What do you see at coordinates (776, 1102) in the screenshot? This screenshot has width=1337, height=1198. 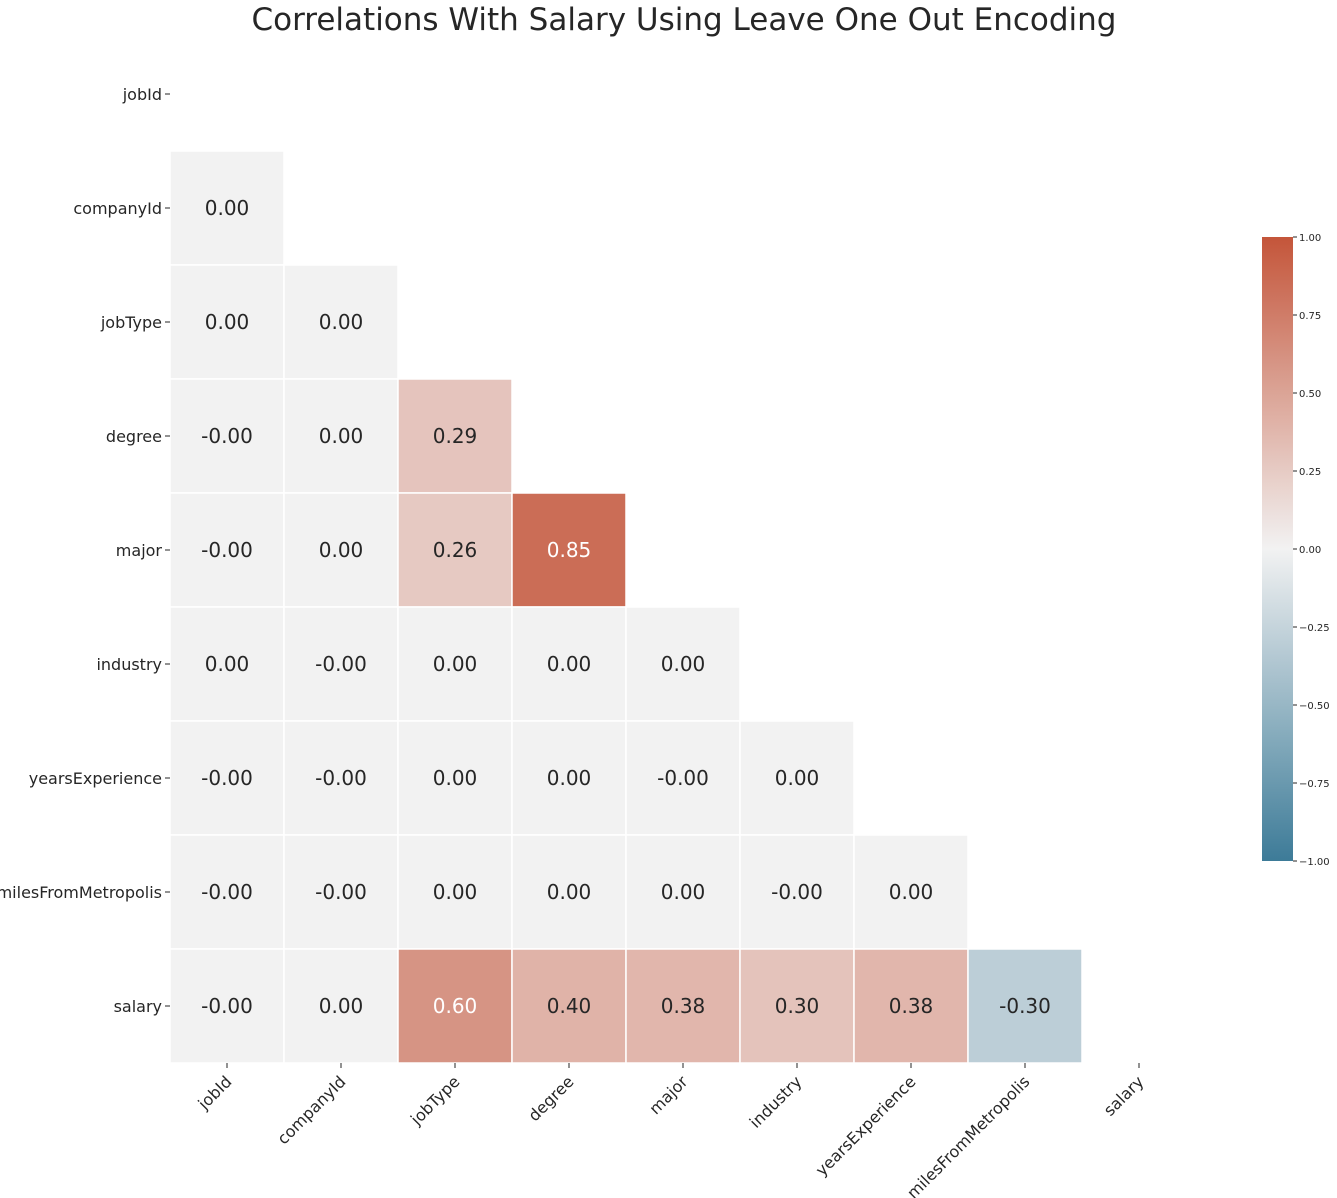 I see `x-tick-label: industry` at bounding box center [776, 1102].